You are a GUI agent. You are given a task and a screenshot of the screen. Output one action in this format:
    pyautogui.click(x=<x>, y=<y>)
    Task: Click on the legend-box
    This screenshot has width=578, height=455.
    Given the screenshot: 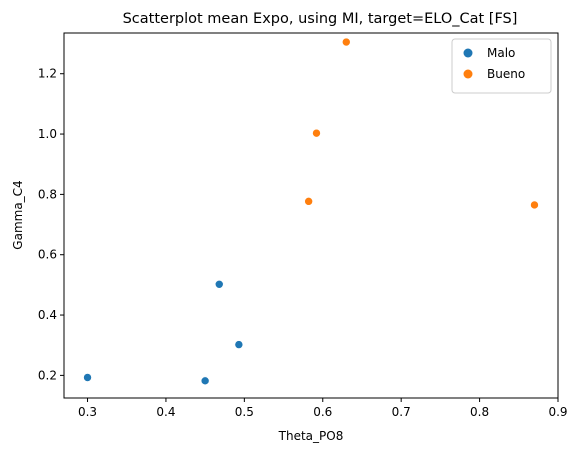 What is the action you would take?
    pyautogui.click(x=501, y=66)
    